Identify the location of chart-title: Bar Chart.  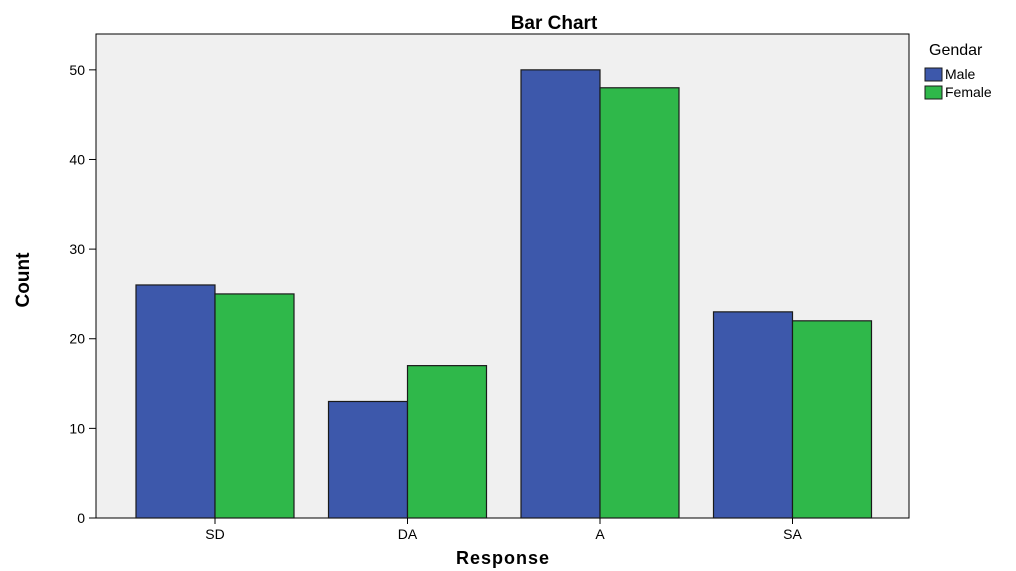
(554, 23).